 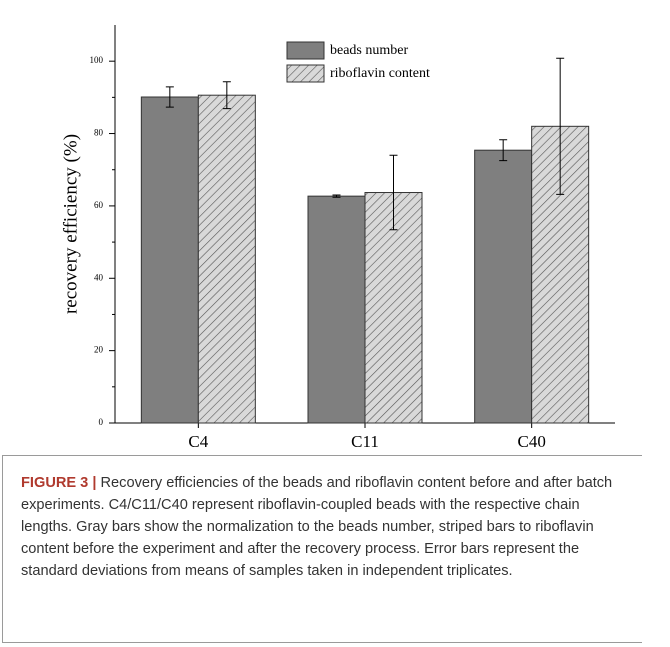 What do you see at coordinates (531, 441) in the screenshot?
I see `x-tick-label: C40` at bounding box center [531, 441].